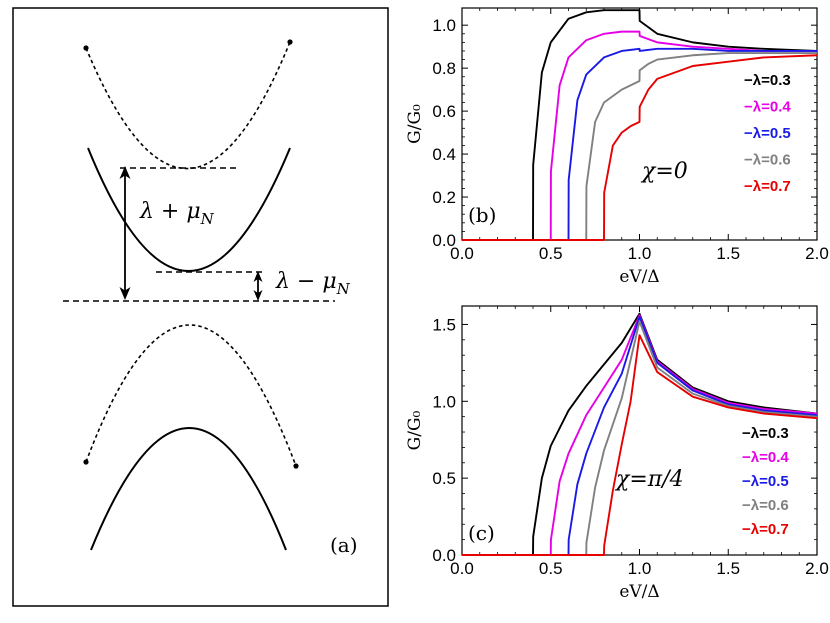 This screenshot has height=623, width=830. What do you see at coordinates (313, 283) in the screenshot?
I see `gap-lower-label: λ − μN` at bounding box center [313, 283].